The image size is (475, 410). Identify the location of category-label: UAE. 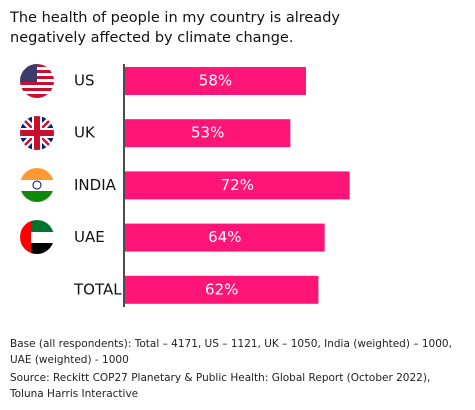
(89, 237).